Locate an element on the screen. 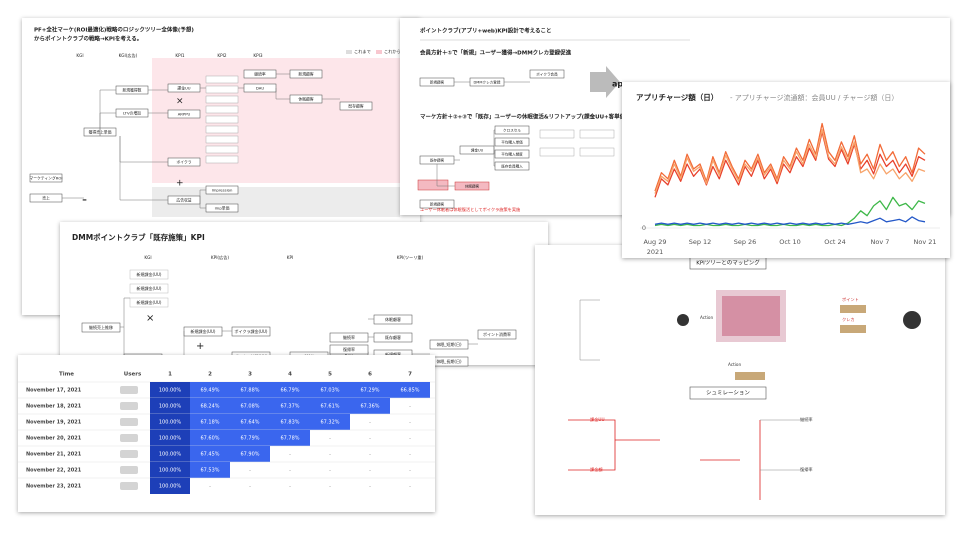 The image size is (960, 540). column-header: 2 is located at coordinates (210, 375).